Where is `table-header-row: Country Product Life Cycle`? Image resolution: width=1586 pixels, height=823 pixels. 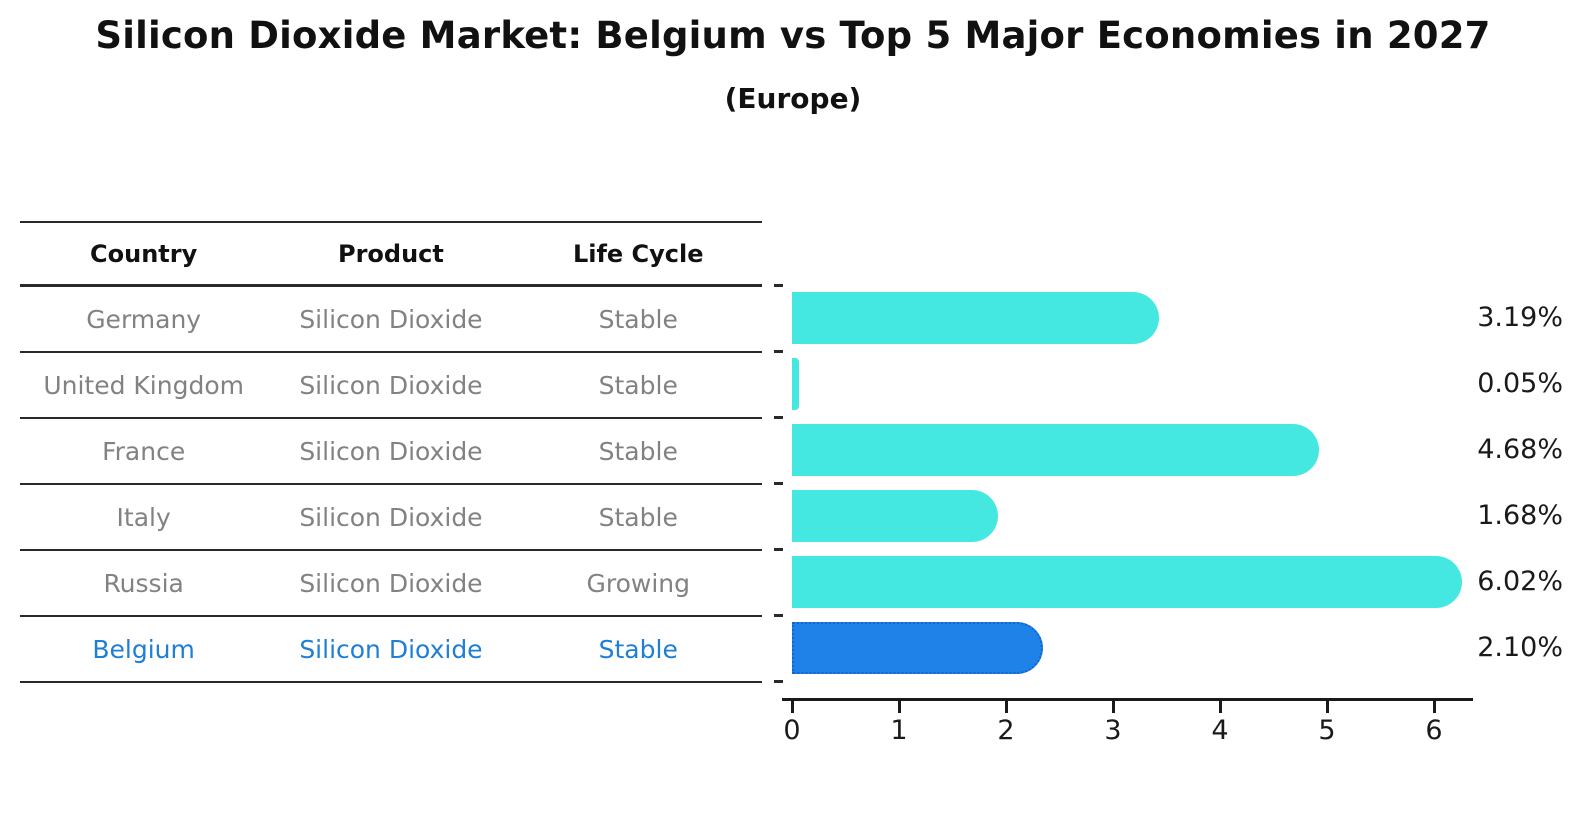
table-header-row: Country Product Life Cycle is located at coordinates (391, 255).